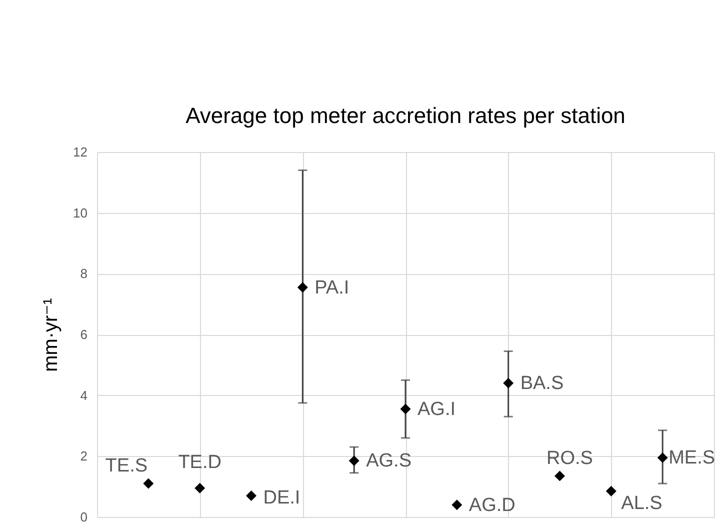  Describe the element at coordinates (84, 395) in the screenshot. I see `y-tick-label: 4` at that location.